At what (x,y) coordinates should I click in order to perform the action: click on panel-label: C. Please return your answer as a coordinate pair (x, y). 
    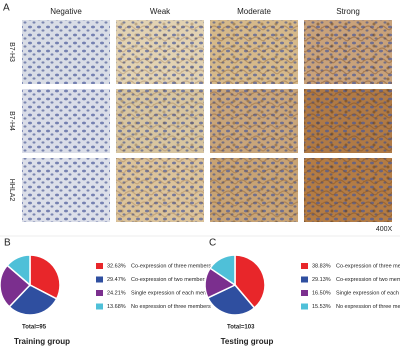
    Looking at the image, I should click on (212, 243).